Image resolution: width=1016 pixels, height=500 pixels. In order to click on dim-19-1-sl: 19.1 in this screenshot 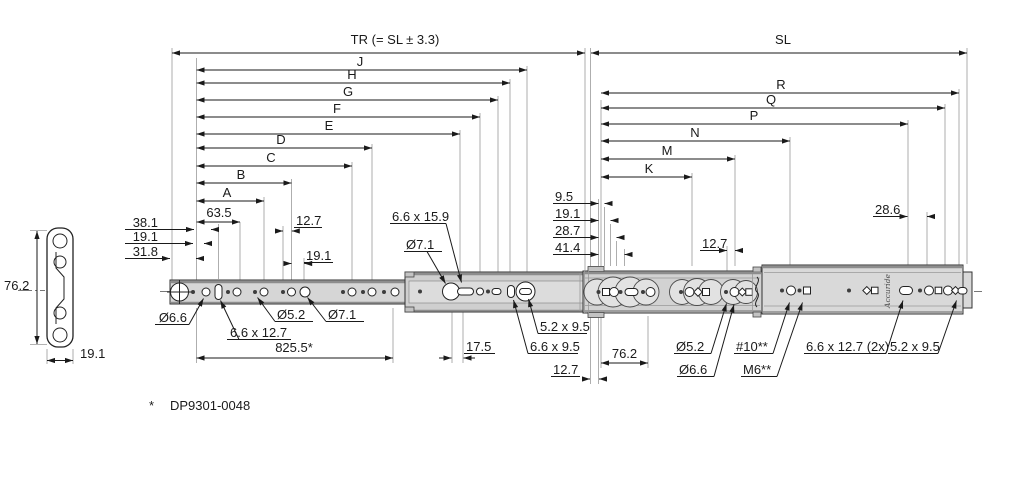, I will do `click(567, 213)`.